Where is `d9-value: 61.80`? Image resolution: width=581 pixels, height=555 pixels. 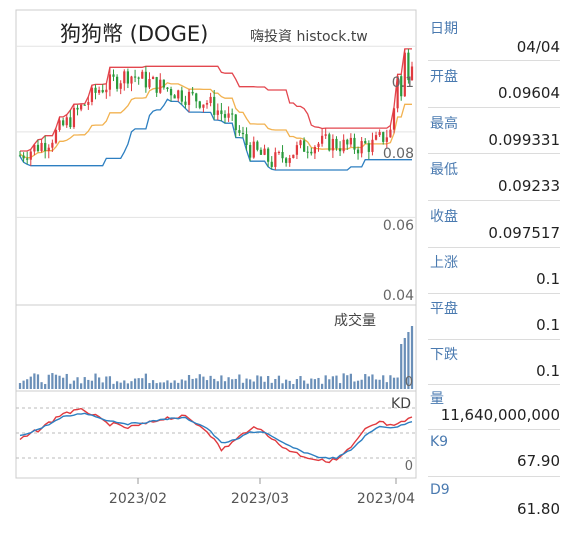 d9-value: 61.80 is located at coordinates (538, 509).